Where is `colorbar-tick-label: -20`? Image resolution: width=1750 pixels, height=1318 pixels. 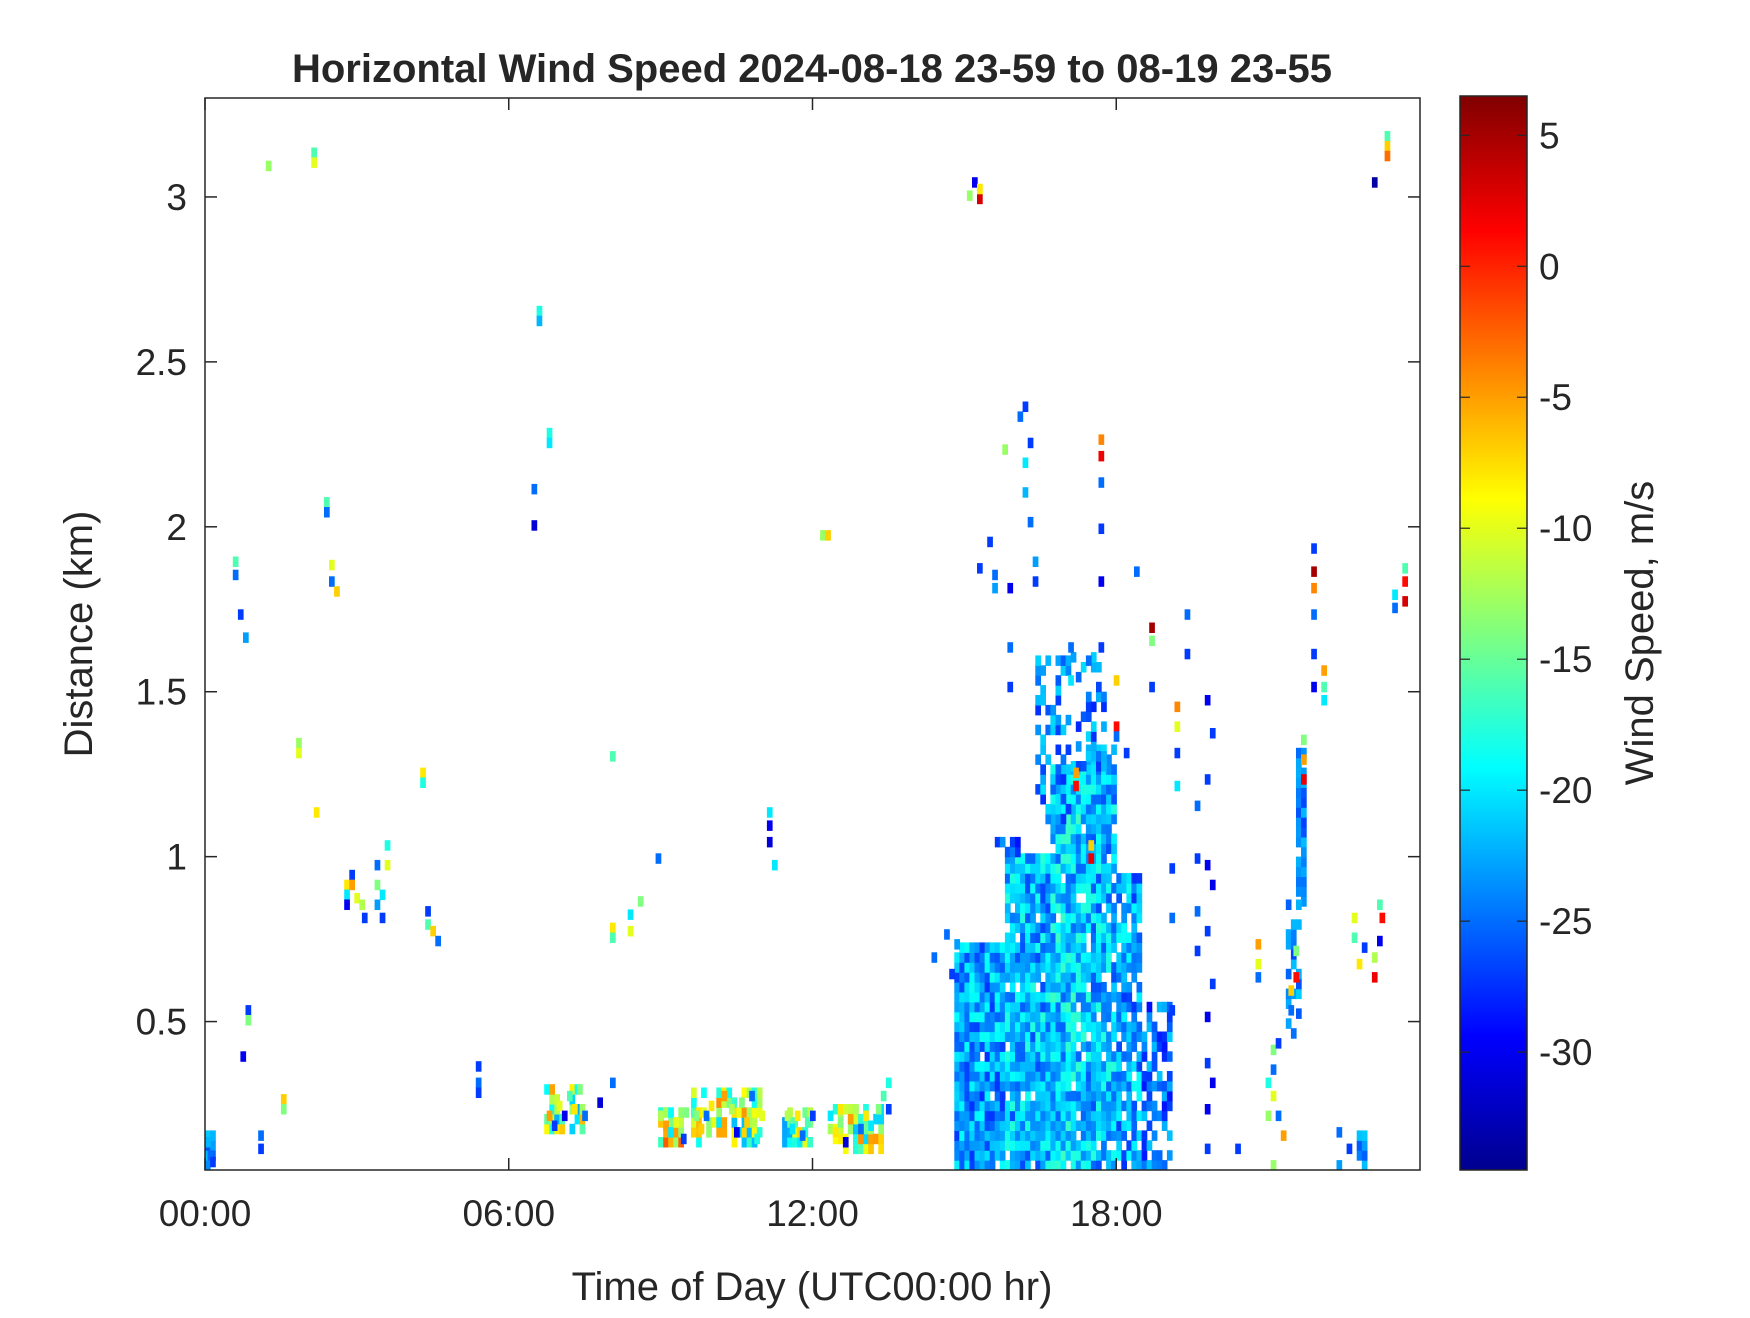
colorbar-tick-label: -20 is located at coordinates (1565, 790).